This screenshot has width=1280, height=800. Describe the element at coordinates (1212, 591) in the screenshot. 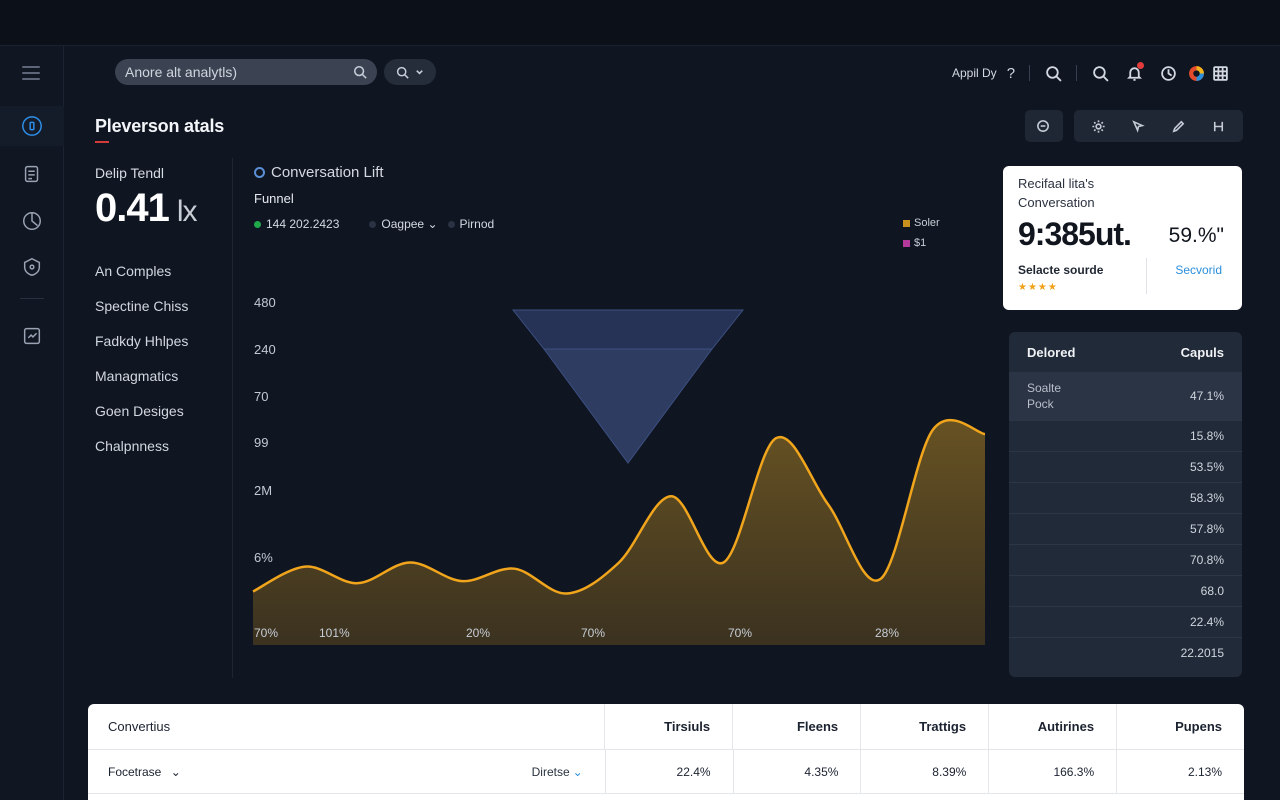

I see `row-value: 68.0` at that location.